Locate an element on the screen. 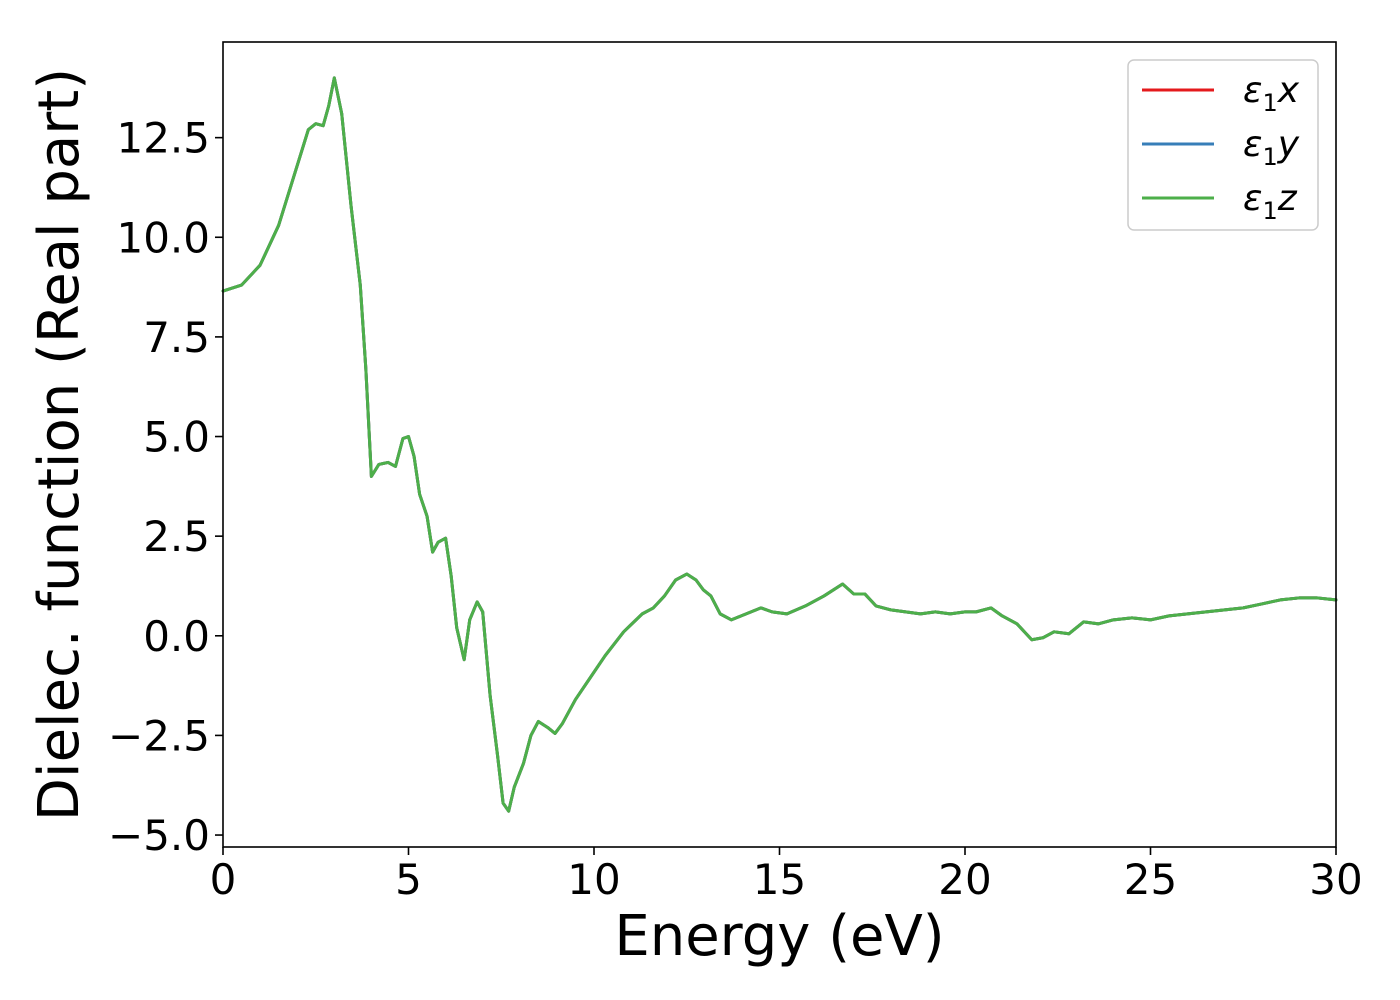 This screenshot has width=1400, height=1000. y-axis-ticks: −5.0 −2.5 0.0 2.5 5.0 7.5 10.0 12.5 is located at coordinates (165, 487).